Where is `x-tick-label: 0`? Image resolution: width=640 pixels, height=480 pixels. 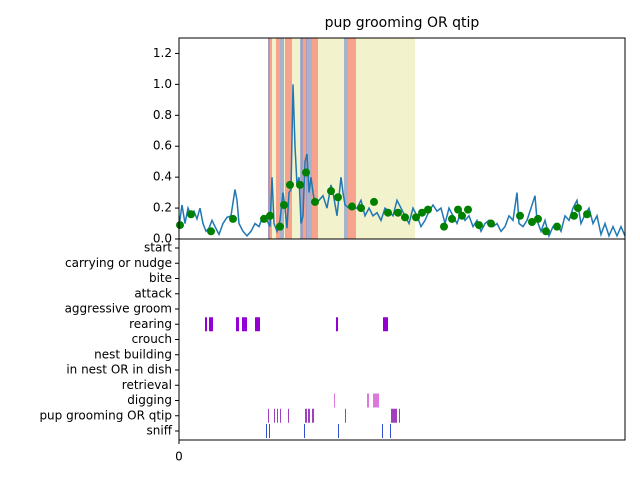
x-tick-label: 0 is located at coordinates (179, 457).